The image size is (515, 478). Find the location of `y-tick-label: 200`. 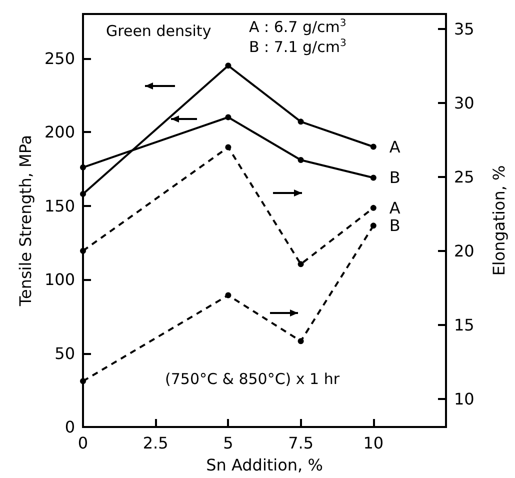

y-tick-label: 200 is located at coordinates (59, 132).